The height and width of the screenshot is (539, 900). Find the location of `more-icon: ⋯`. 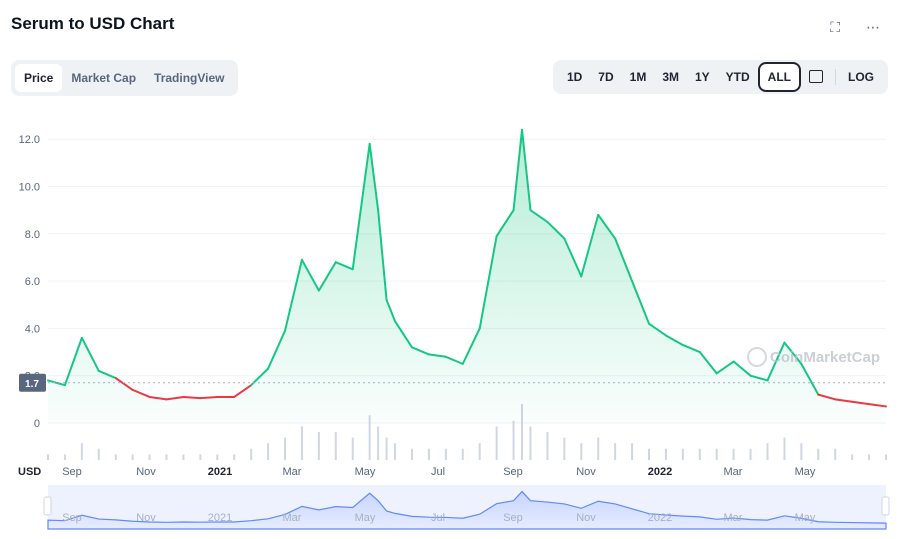

more-icon: ⋯ is located at coordinates (873, 27).